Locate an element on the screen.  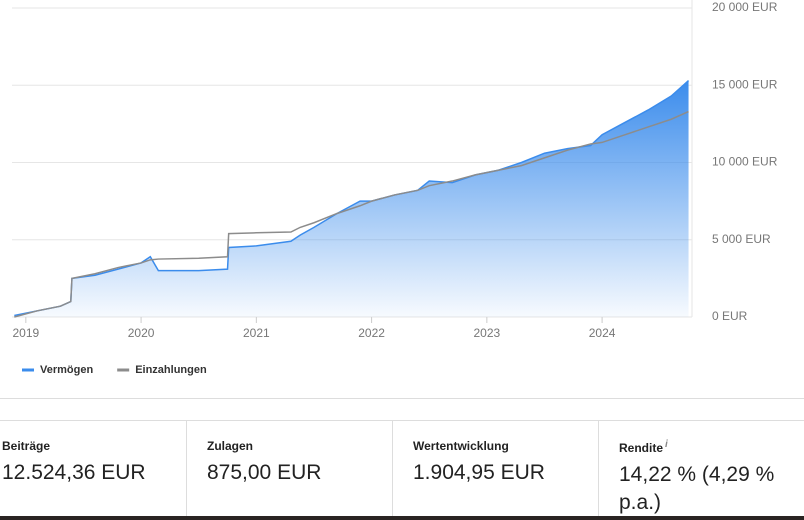
legend: Vermögen Einzahlungen is located at coordinates (114, 370).